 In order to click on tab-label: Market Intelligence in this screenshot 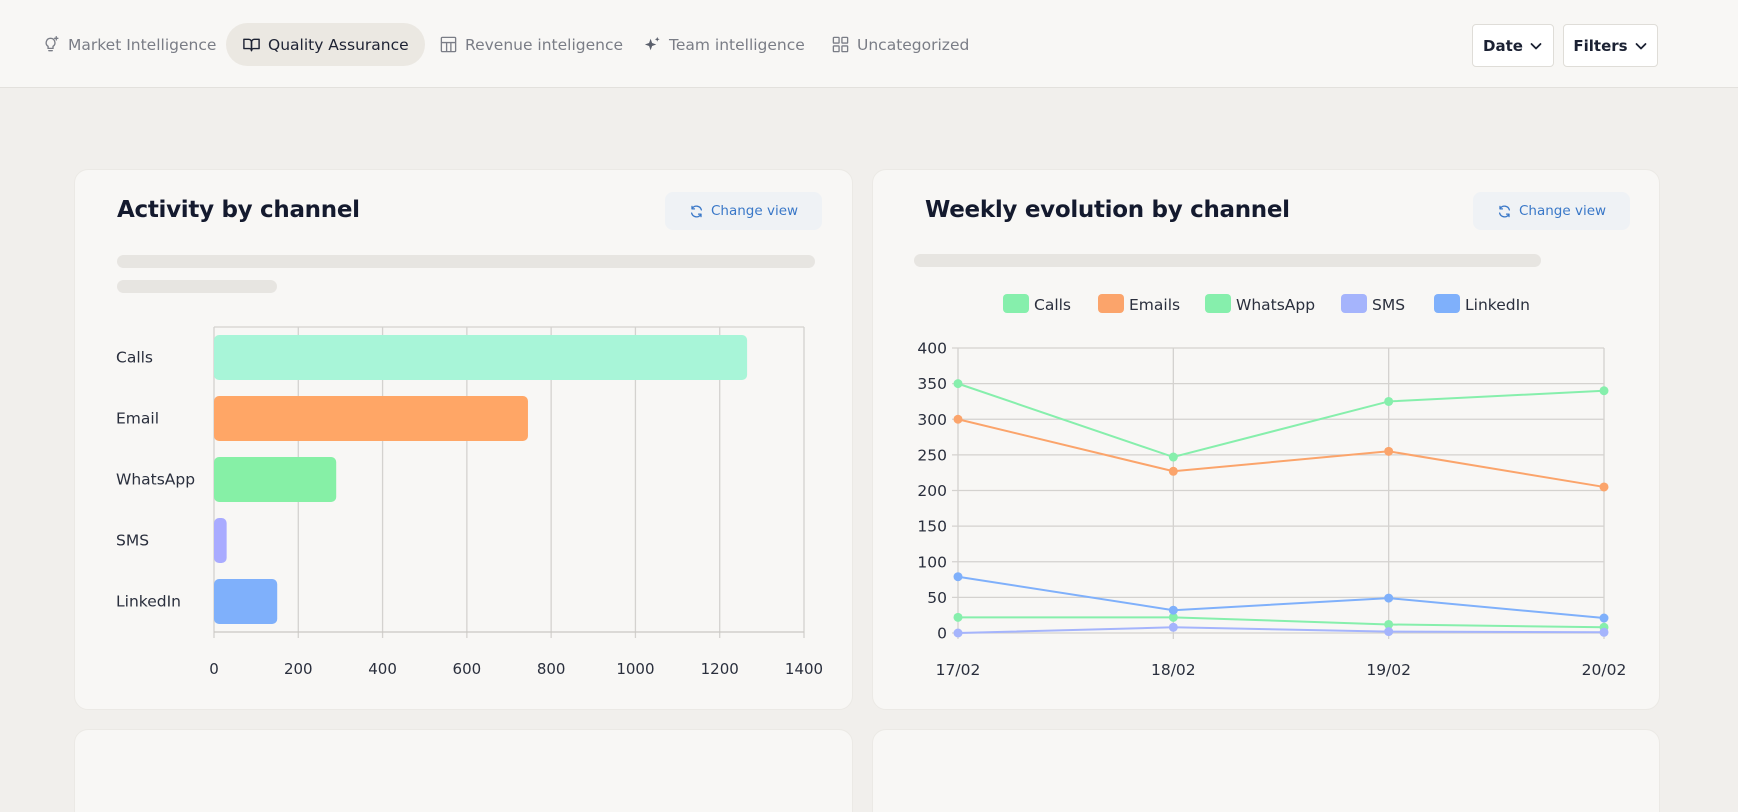, I will do `click(142, 44)`.